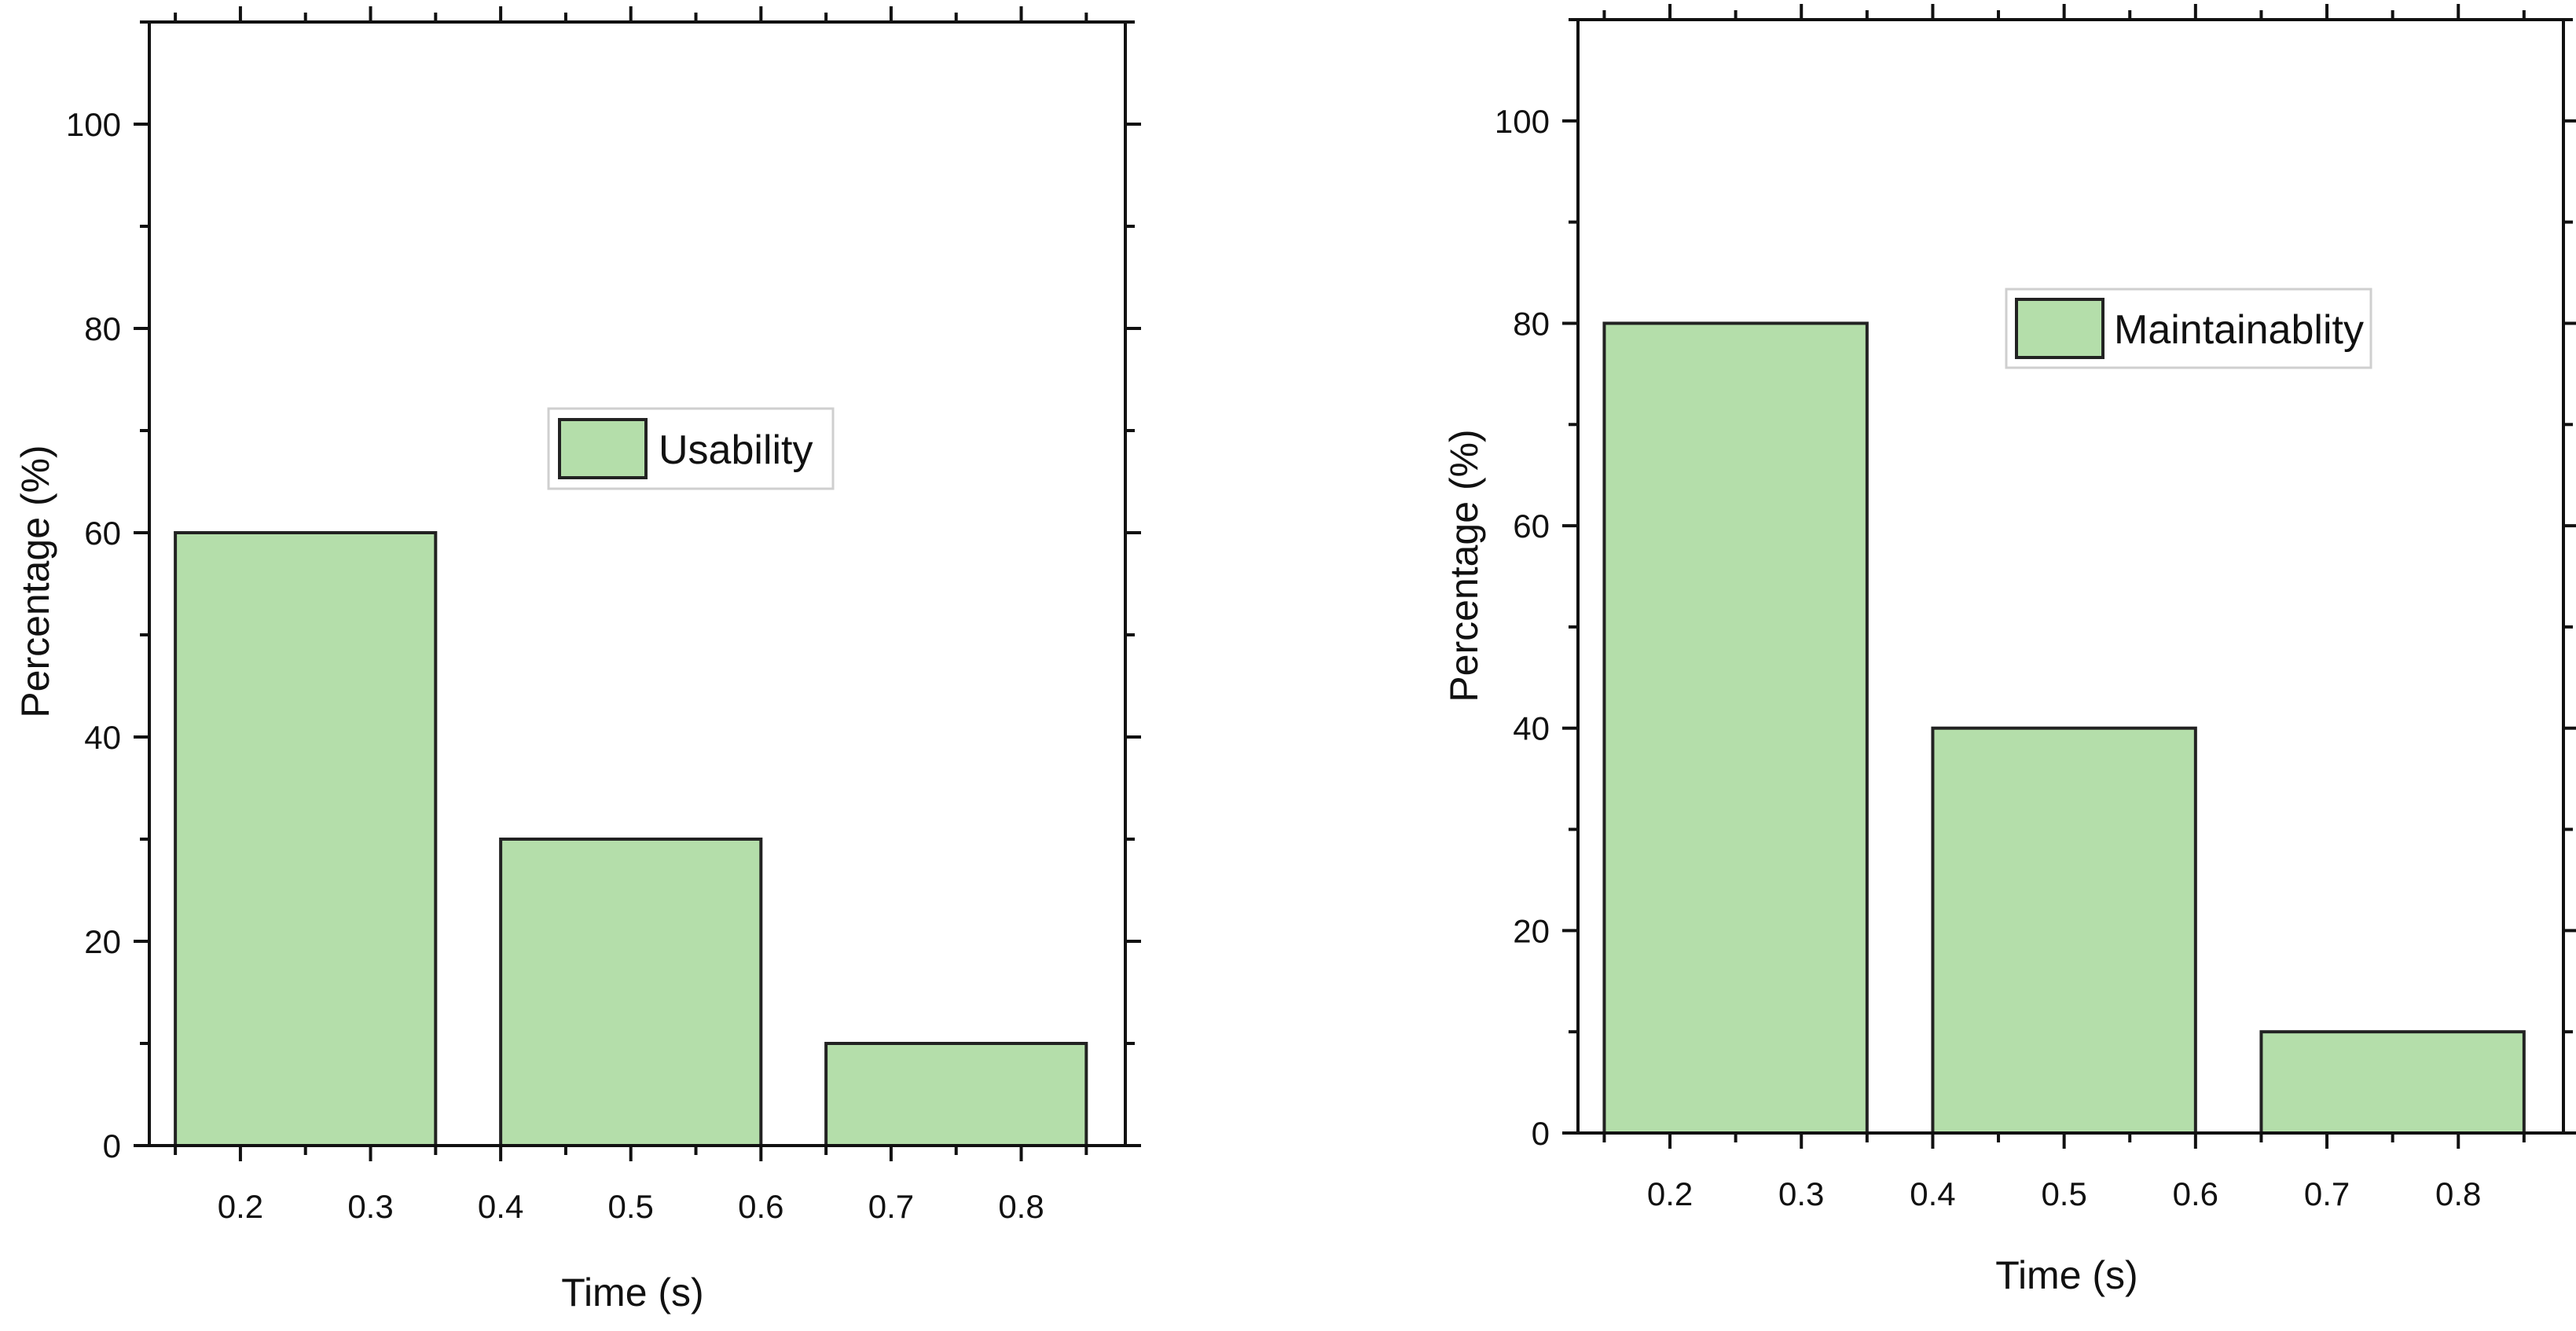 This screenshot has height=1331, width=2576. I want to click on legend: Maintainablity, so click(2188, 328).